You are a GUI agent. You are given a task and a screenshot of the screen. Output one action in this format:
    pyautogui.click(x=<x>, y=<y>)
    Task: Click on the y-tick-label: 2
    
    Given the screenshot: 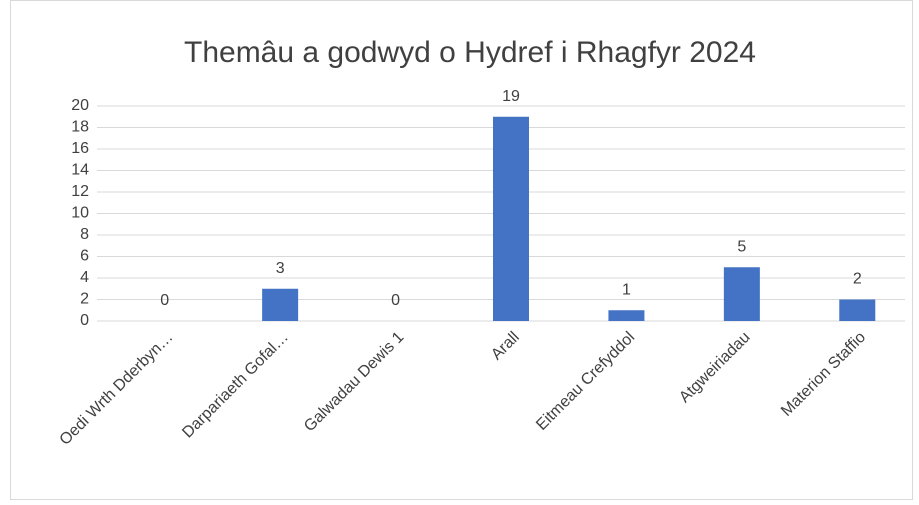 What is the action you would take?
    pyautogui.click(x=84, y=299)
    